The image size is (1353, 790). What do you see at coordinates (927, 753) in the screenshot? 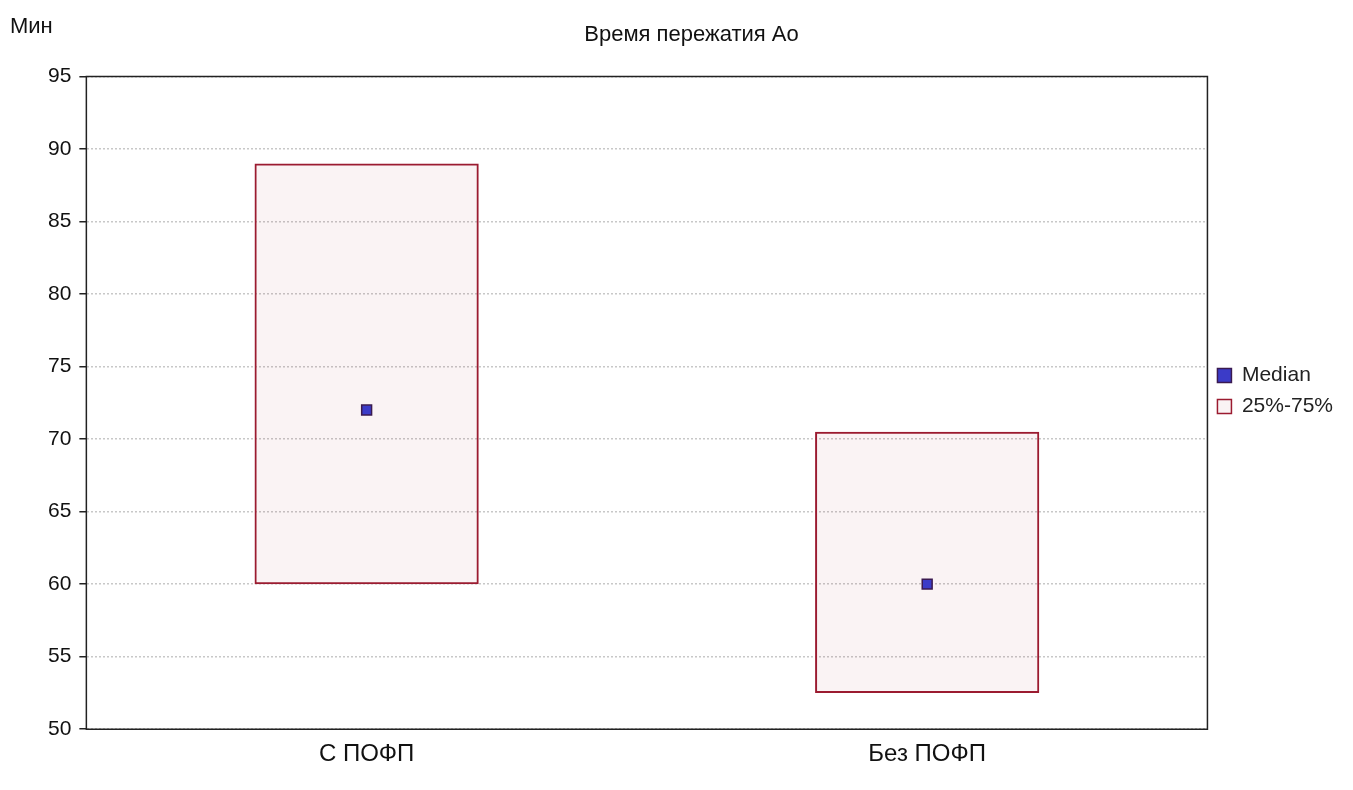
I see `x-tick-label: Без ПОФП` at bounding box center [927, 753].